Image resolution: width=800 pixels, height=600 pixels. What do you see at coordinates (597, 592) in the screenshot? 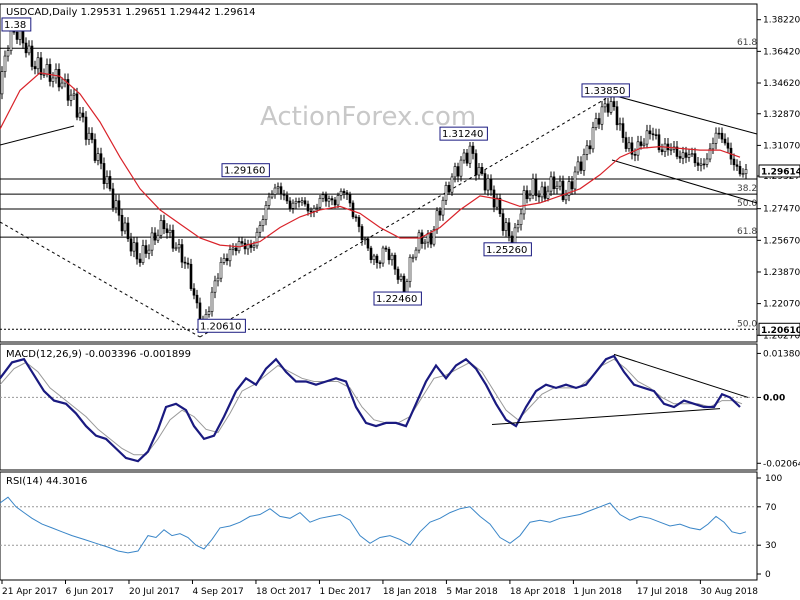
I see `x-tick-label: 1 Jun 2018` at bounding box center [597, 592].